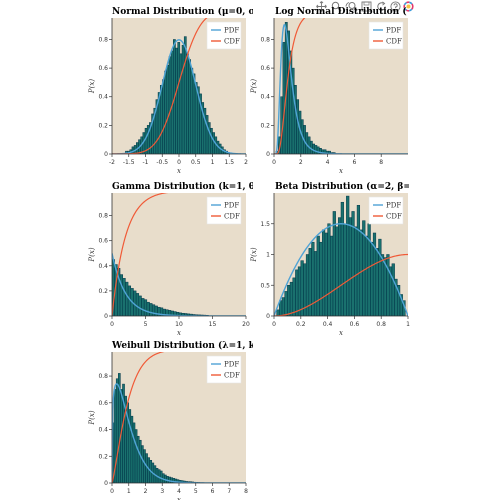 The width and height of the screenshot is (500, 500). I want to click on bokeh-logo-icon, so click(408, 6).